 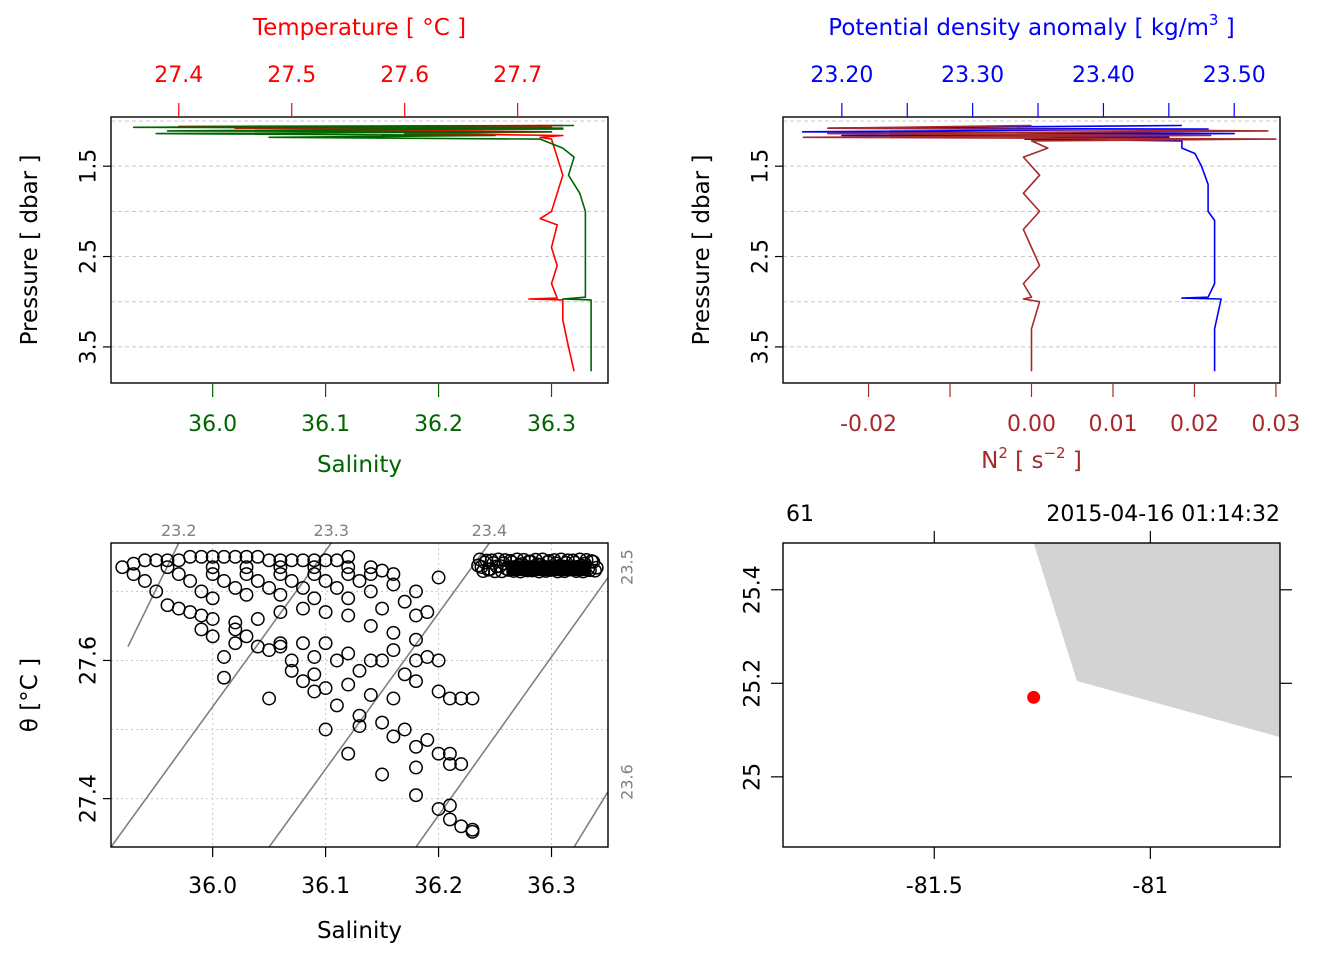 I want to click on isopycnal-label: 23.6, so click(x=627, y=782).